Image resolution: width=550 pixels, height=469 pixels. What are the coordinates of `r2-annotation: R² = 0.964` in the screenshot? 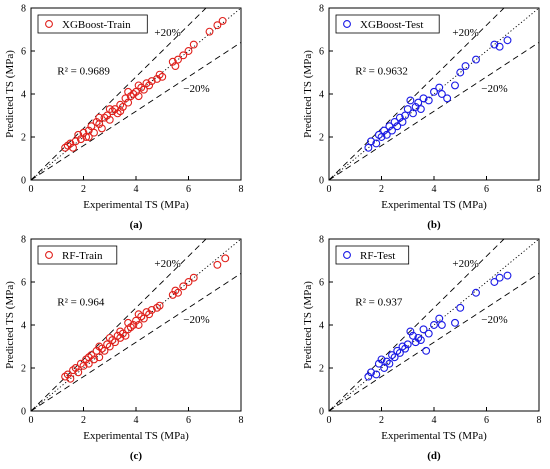 It's located at (81, 303).